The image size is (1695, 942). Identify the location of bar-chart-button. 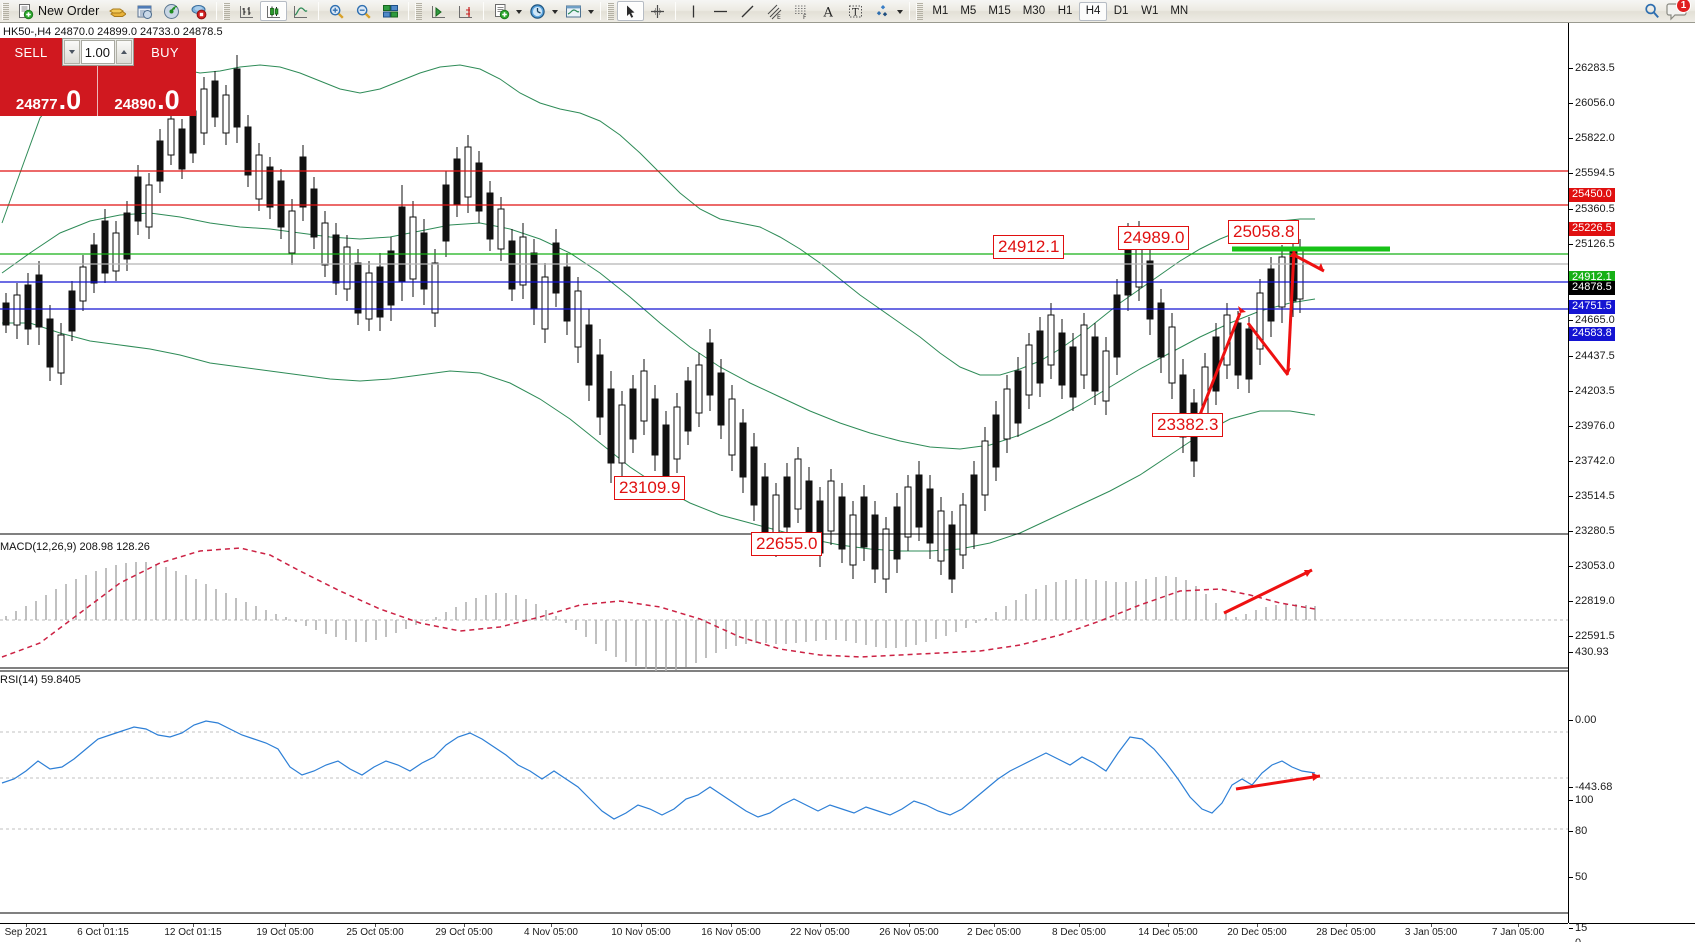
(246, 11).